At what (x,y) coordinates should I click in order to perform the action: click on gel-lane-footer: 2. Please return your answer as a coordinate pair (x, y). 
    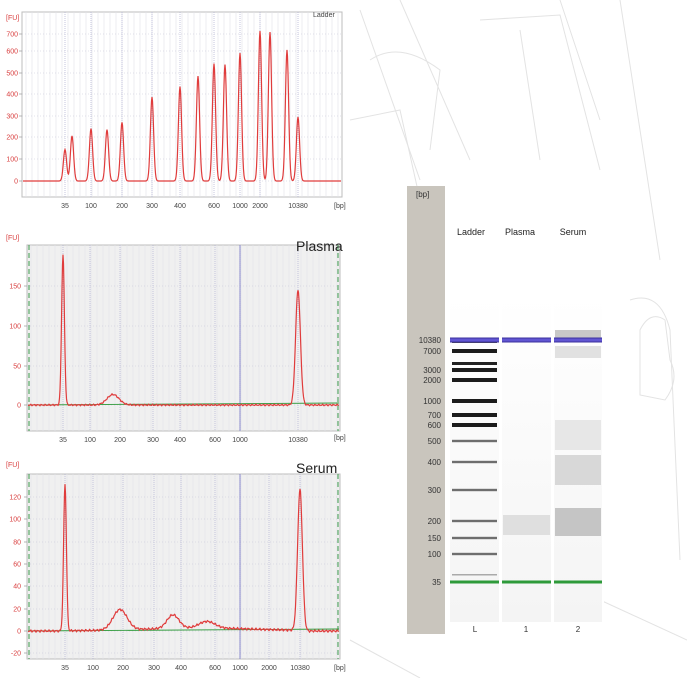
    Looking at the image, I should click on (578, 629).